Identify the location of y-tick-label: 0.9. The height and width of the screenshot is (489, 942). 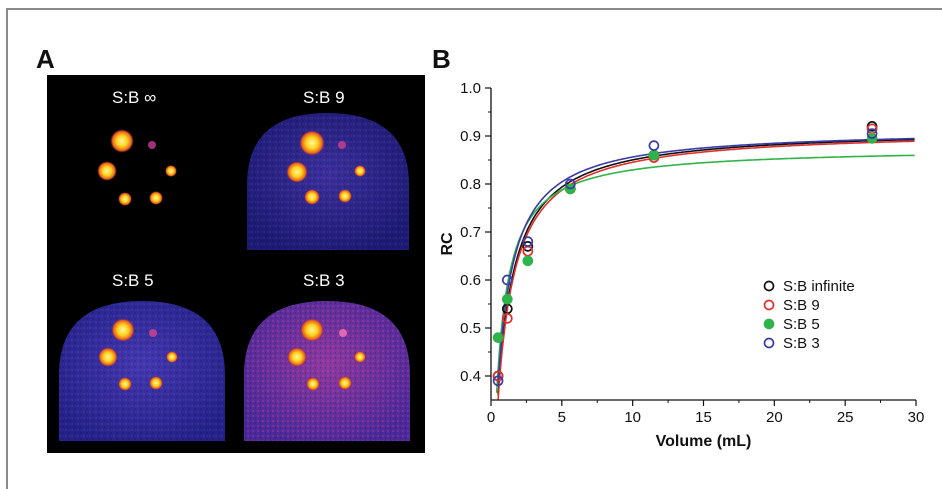
(470, 136).